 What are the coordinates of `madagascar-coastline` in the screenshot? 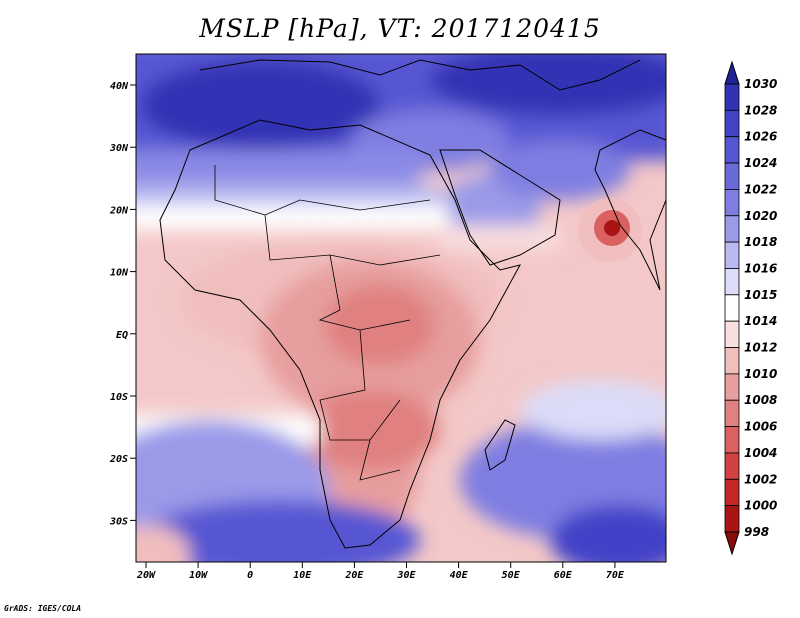 It's located at (500, 445).